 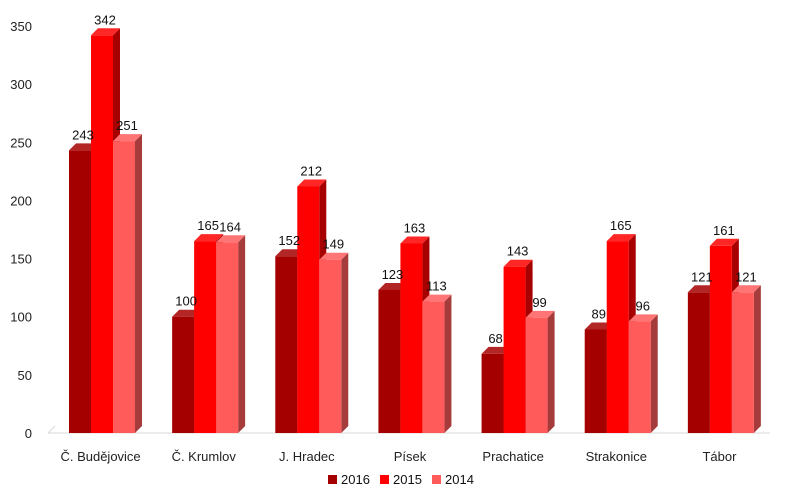 What do you see at coordinates (616, 456) in the screenshot?
I see `x-tick-label: Strakonice` at bounding box center [616, 456].